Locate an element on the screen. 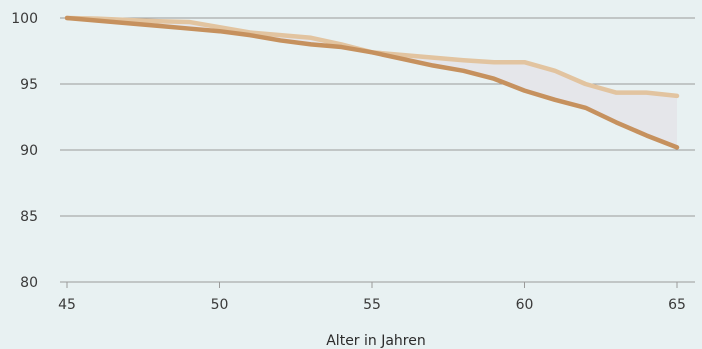 The height and width of the screenshot is (349, 702). x-tick-label-65: 65 is located at coordinates (677, 305).